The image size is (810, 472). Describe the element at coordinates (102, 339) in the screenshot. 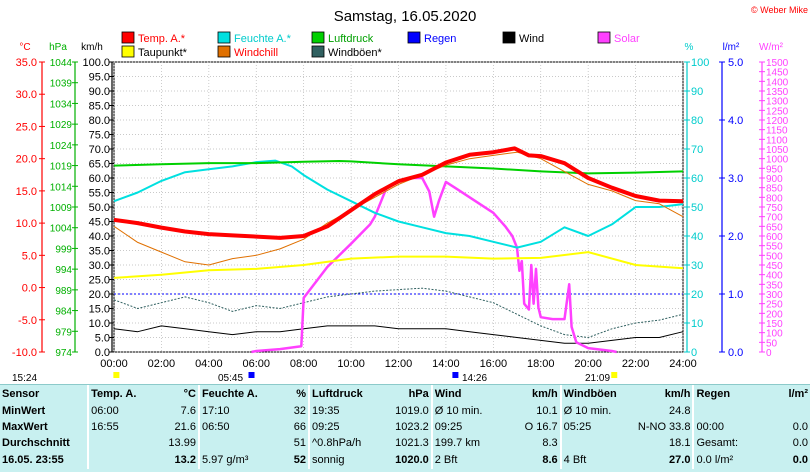

I see `kmh-tick-label: 5.0` at that location.